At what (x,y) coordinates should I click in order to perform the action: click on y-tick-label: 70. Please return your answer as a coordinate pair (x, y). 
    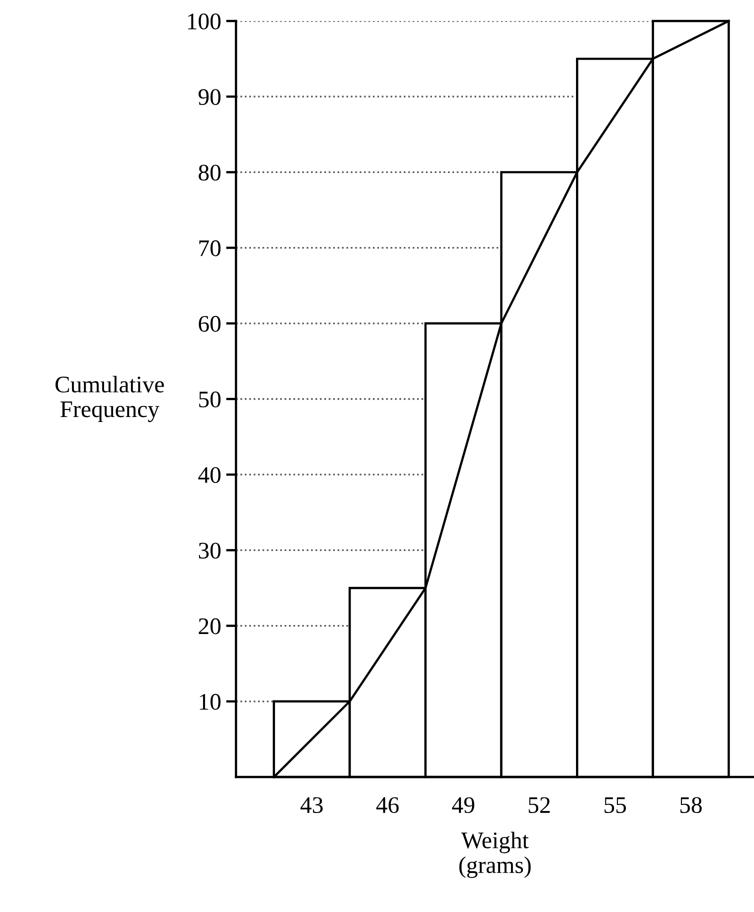
    Looking at the image, I should click on (210, 248).